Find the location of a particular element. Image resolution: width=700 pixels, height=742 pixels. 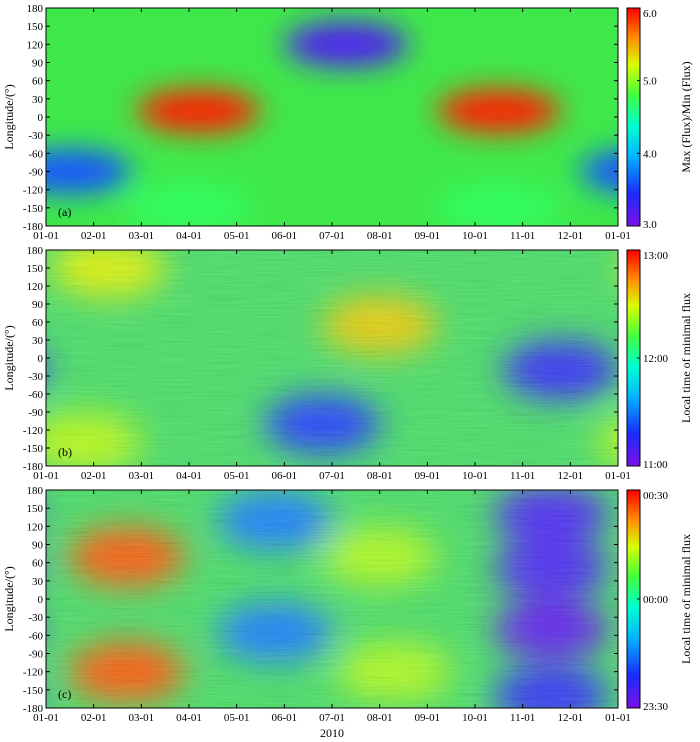

y-axis-label-a: Longitude/(°) is located at coordinates (9, 116).